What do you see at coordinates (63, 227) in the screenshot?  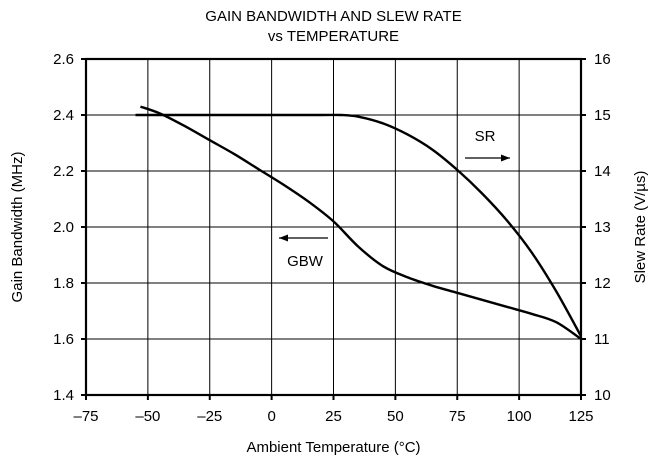 I see `y-left-tick-label: 2.0` at bounding box center [63, 227].